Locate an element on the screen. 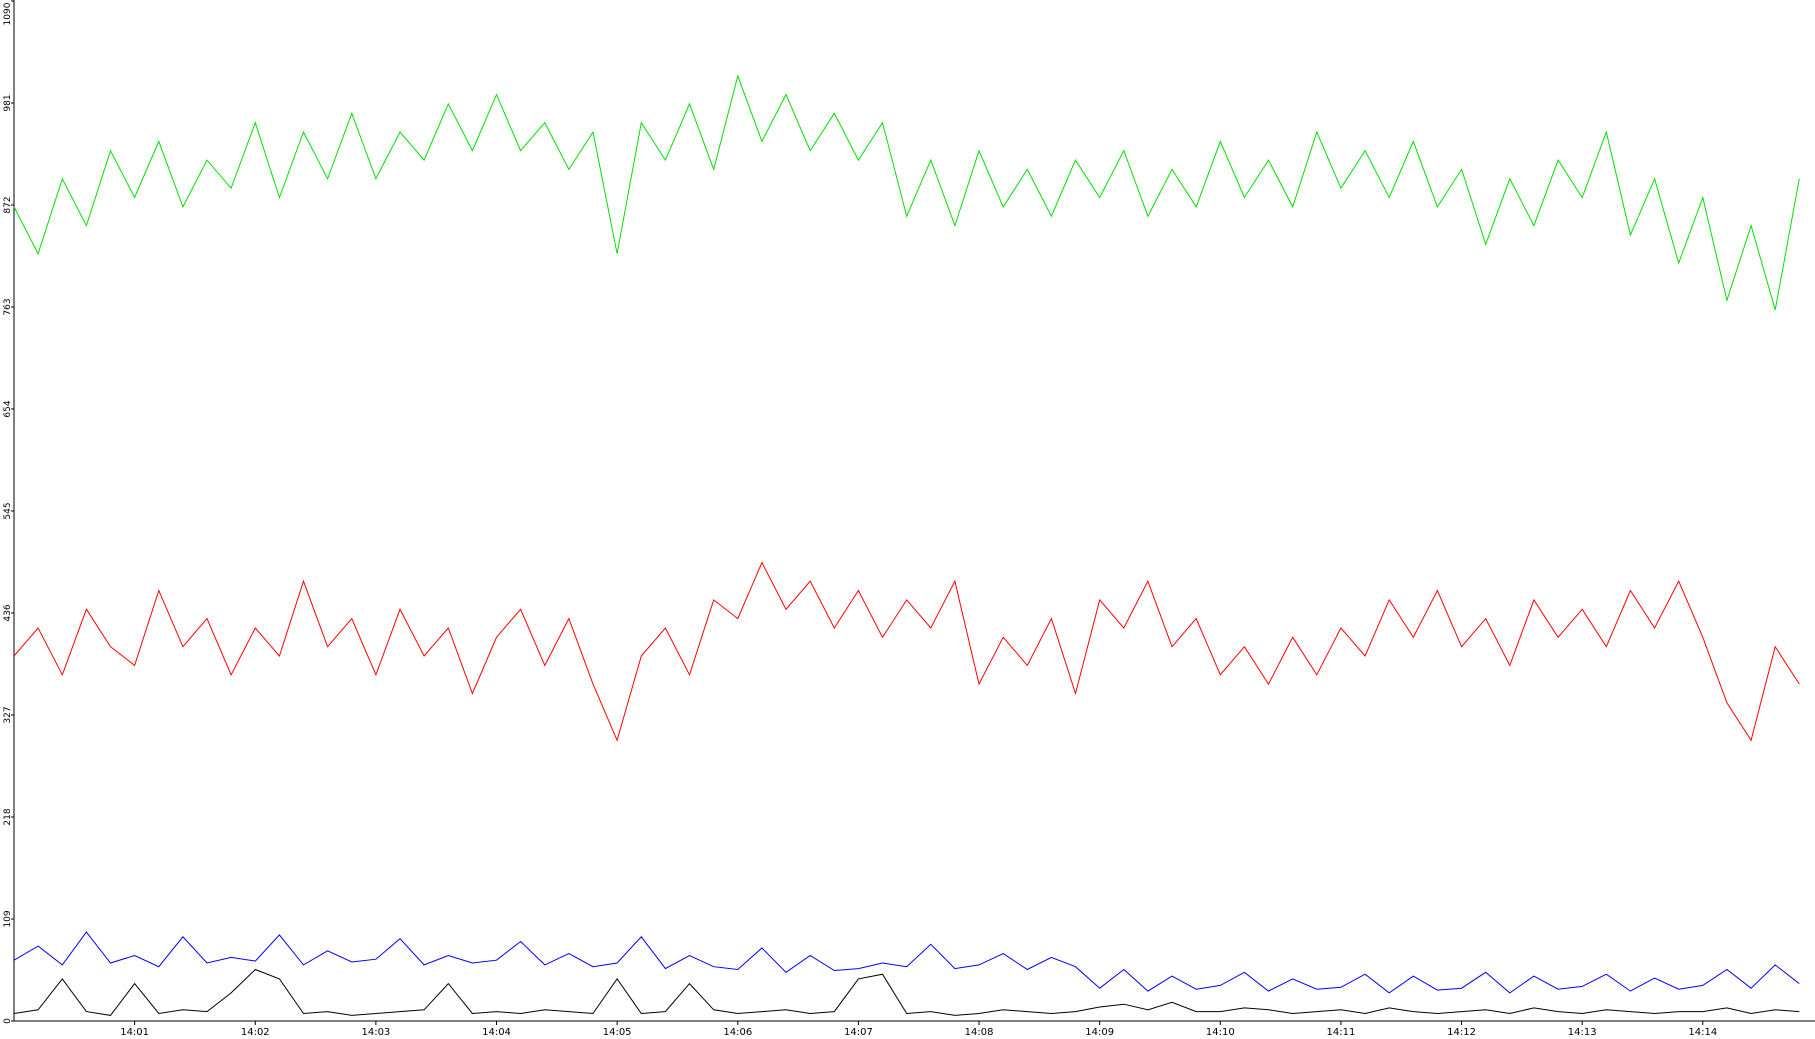 This screenshot has height=1039, width=1815. y-tick-label: 327 is located at coordinates (8, 714).